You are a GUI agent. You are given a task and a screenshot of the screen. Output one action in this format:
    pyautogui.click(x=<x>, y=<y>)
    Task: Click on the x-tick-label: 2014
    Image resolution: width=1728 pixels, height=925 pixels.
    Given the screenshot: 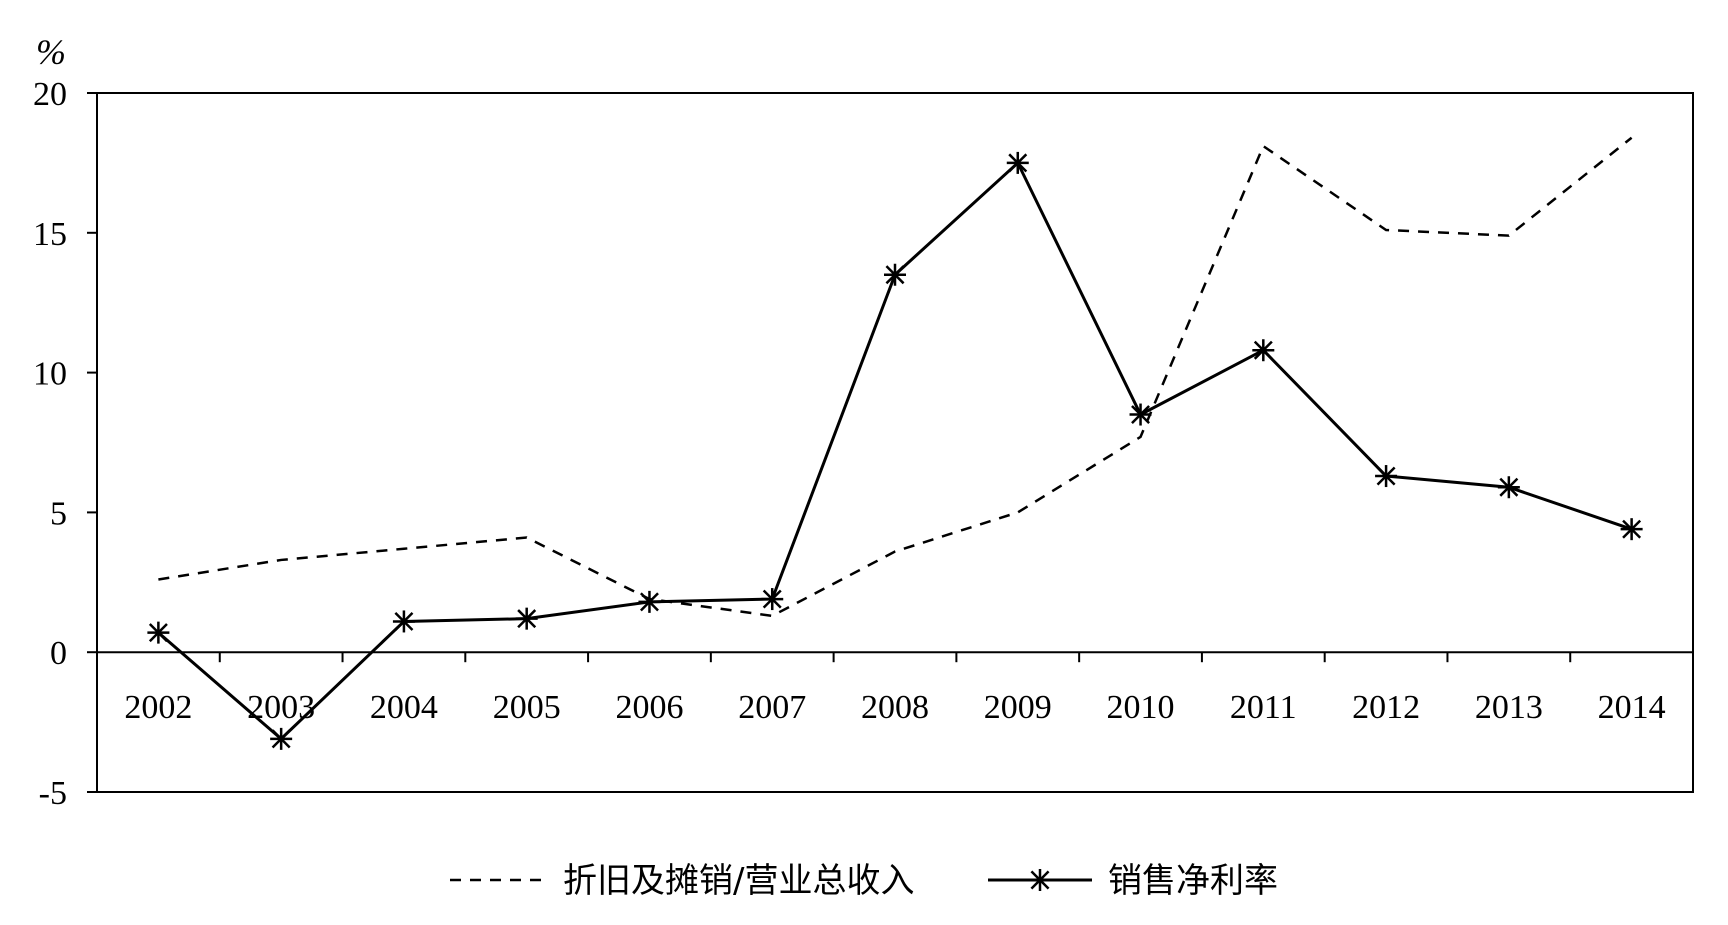 What is the action you would take?
    pyautogui.click(x=1632, y=707)
    